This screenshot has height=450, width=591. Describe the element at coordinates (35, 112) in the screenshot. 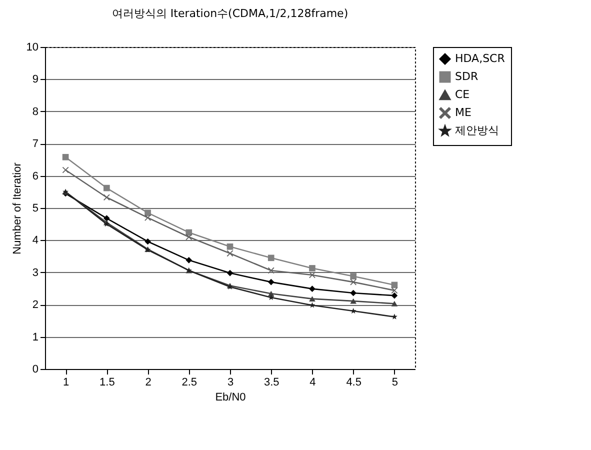

I see `y-tick-label: 8` at that location.